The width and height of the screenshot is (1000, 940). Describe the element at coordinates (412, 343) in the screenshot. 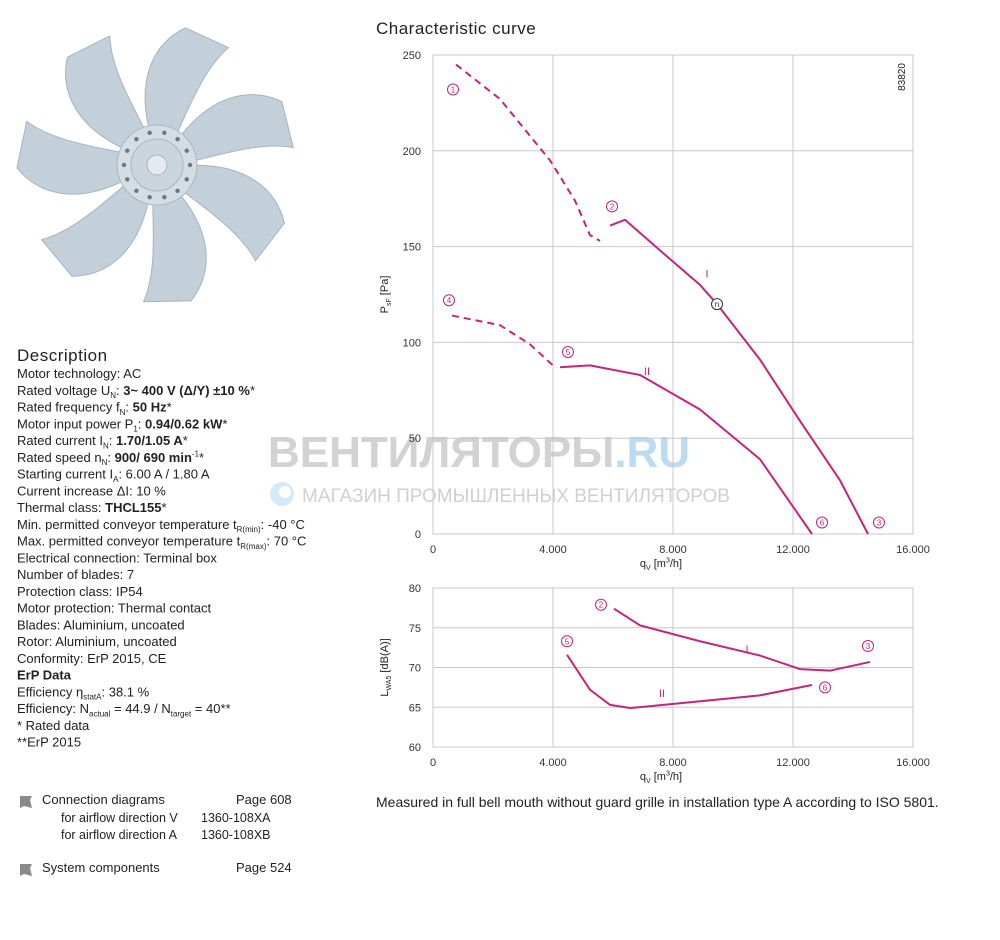

I see `y-tick-label: 100` at that location.